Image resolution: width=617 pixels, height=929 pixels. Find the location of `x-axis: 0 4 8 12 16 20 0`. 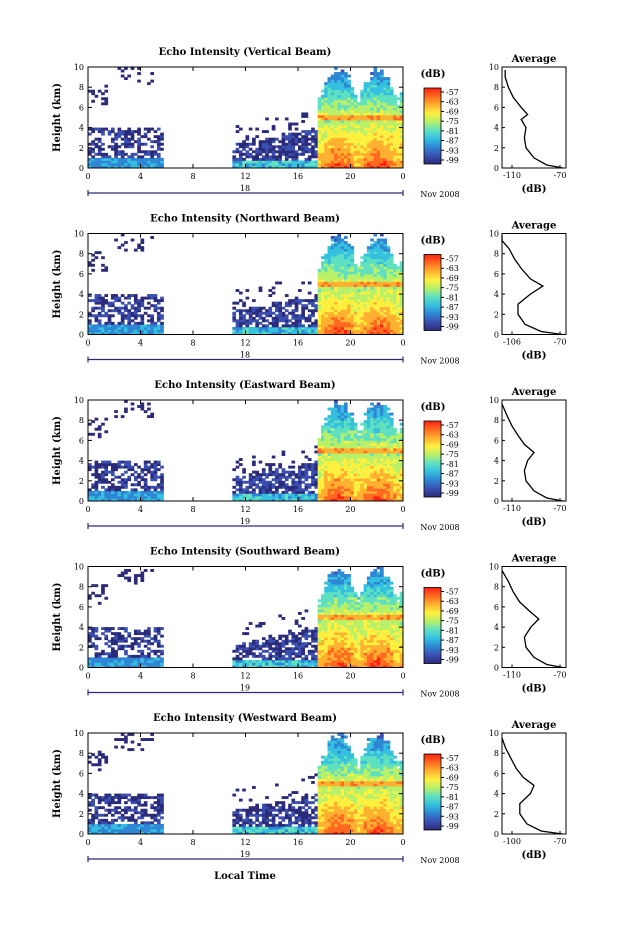

x-axis: 0 4 8 12 16 20 0 is located at coordinates (245, 623).